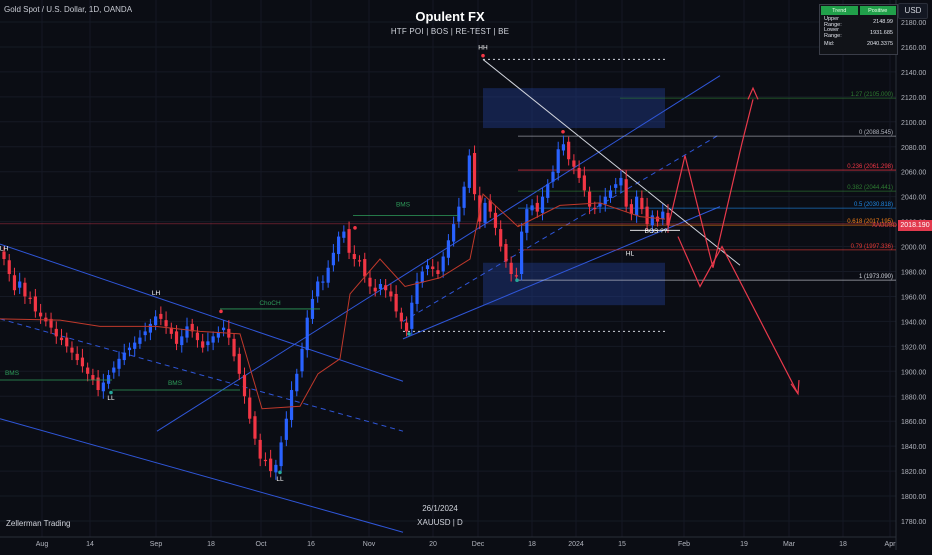  Describe the element at coordinates (90, 544) in the screenshot. I see `time-tick-label: 14` at that location.